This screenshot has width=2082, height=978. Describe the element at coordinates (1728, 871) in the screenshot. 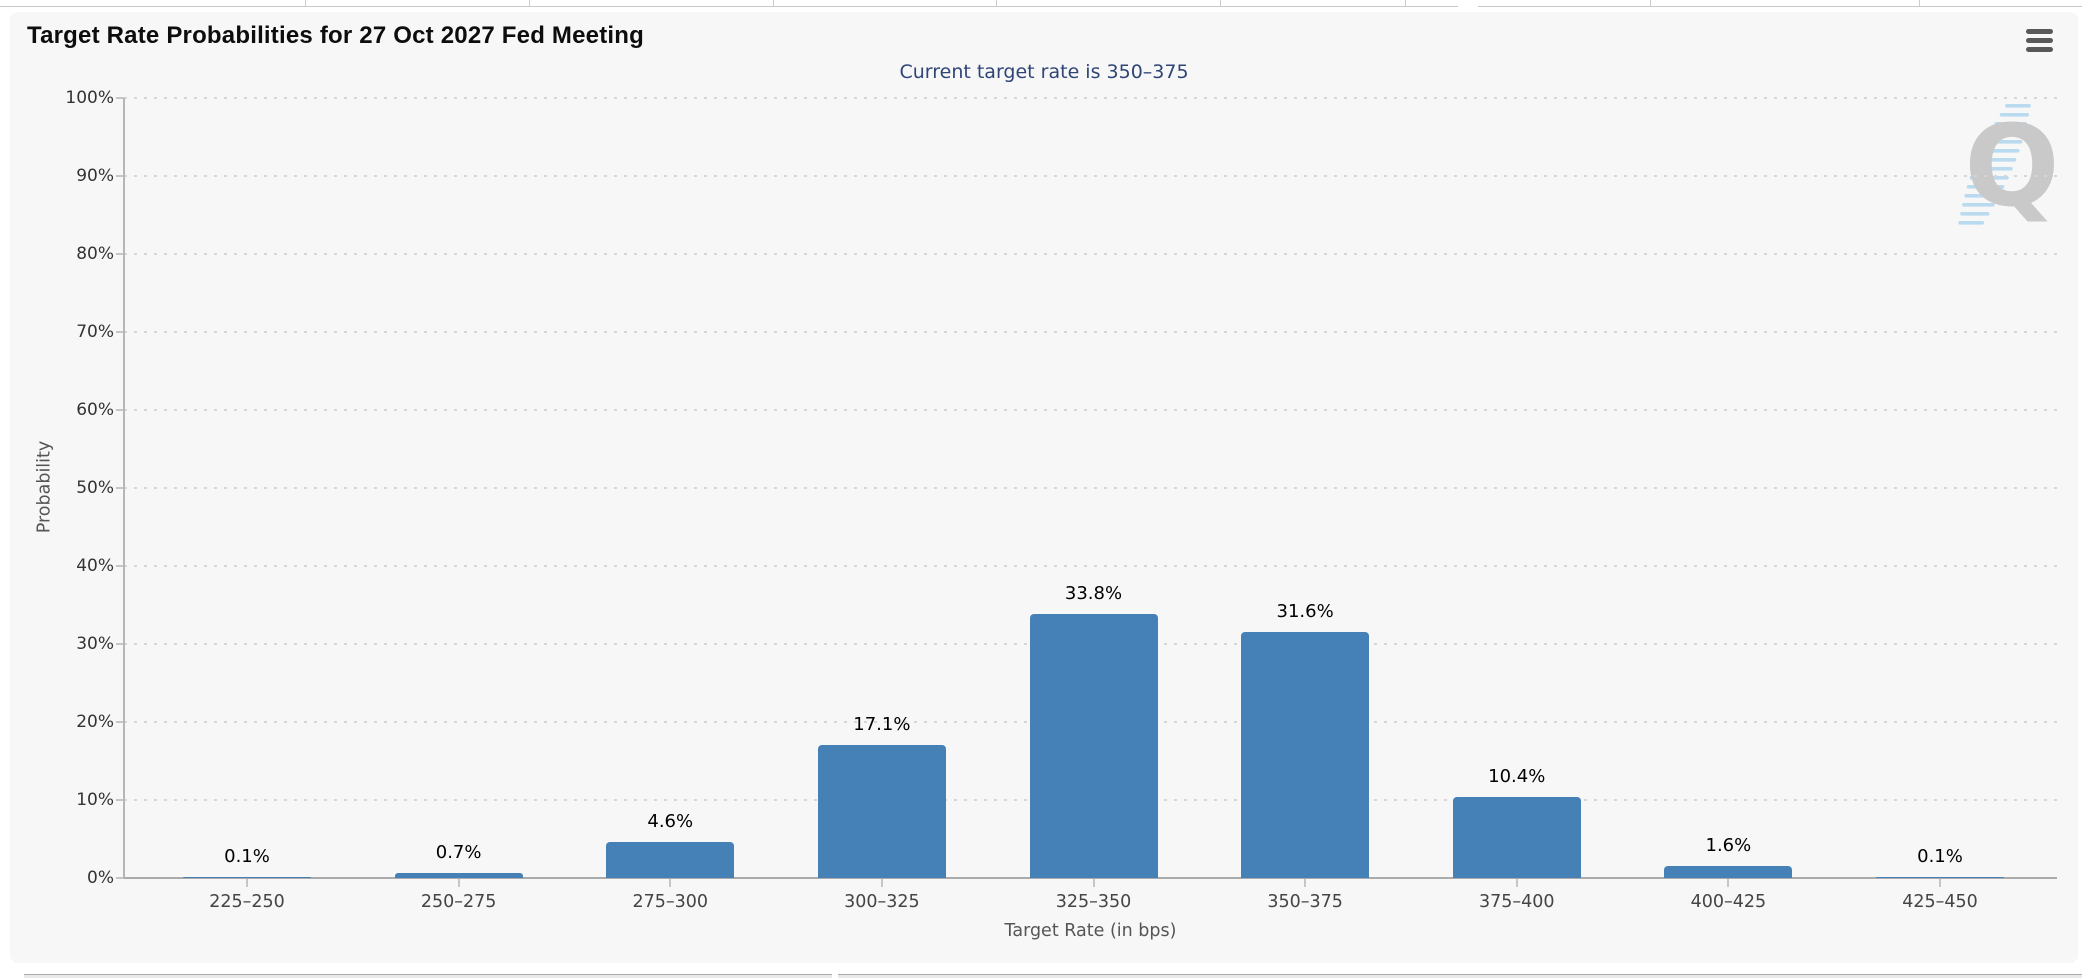

I see `bar-400–425` at that location.